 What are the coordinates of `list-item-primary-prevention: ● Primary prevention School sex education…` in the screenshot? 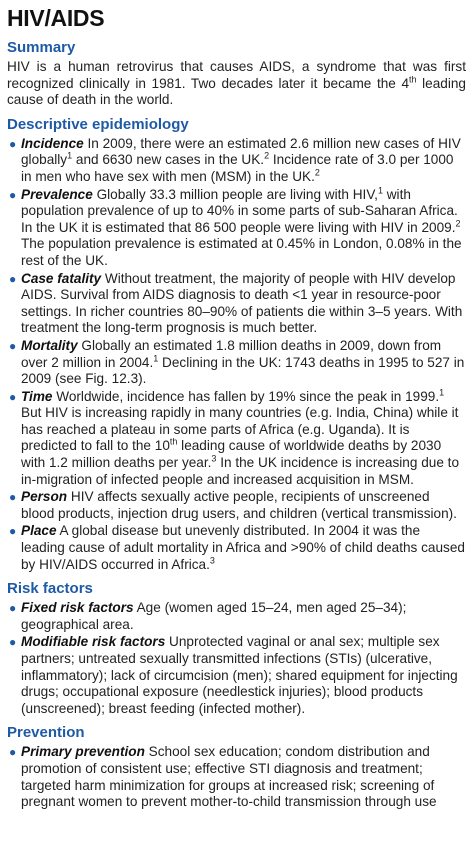 It's located at (236, 777).